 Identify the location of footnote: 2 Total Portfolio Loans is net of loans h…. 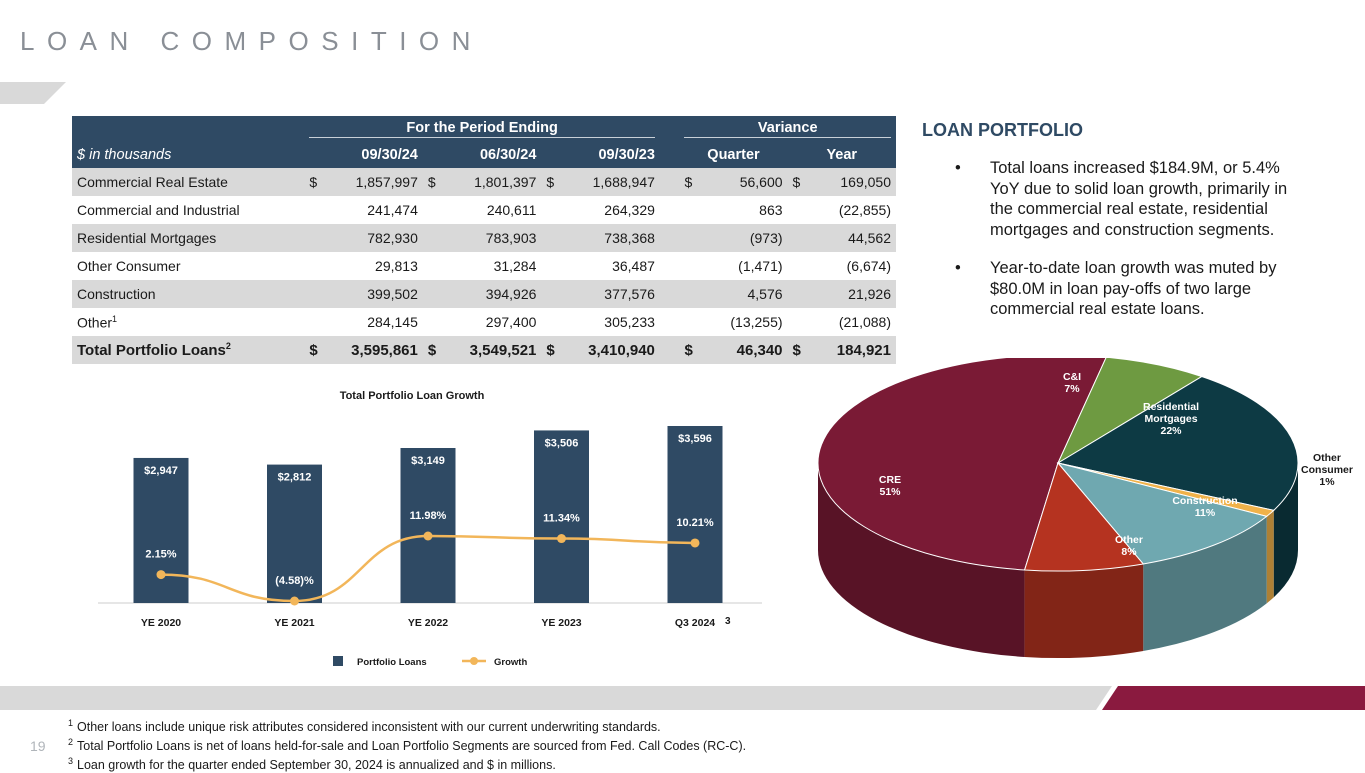
(407, 745).